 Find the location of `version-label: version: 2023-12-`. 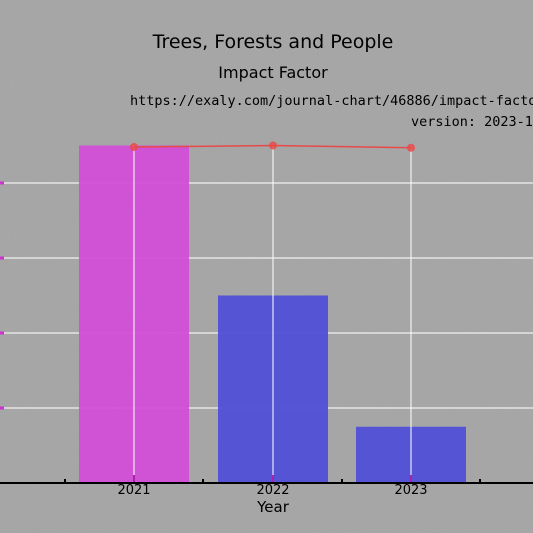

version-label: version: 2023-12- is located at coordinates (472, 122).